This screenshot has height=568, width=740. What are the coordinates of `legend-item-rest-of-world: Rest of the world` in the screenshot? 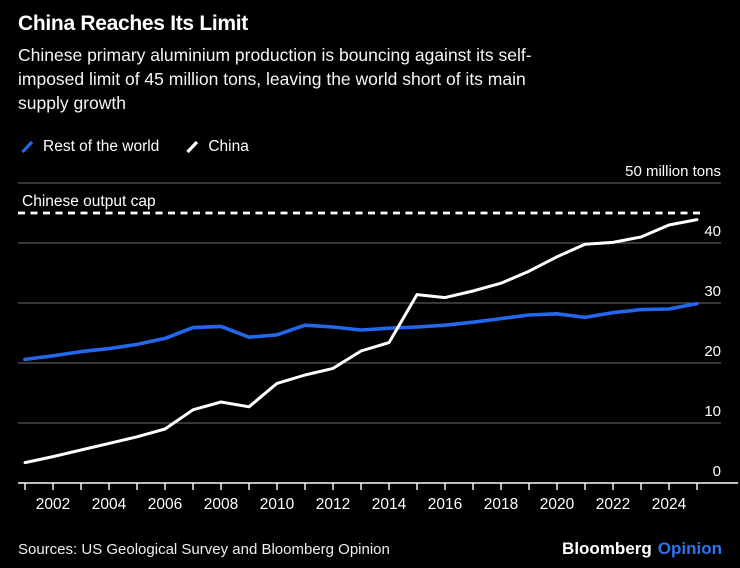 It's located at (89, 147).